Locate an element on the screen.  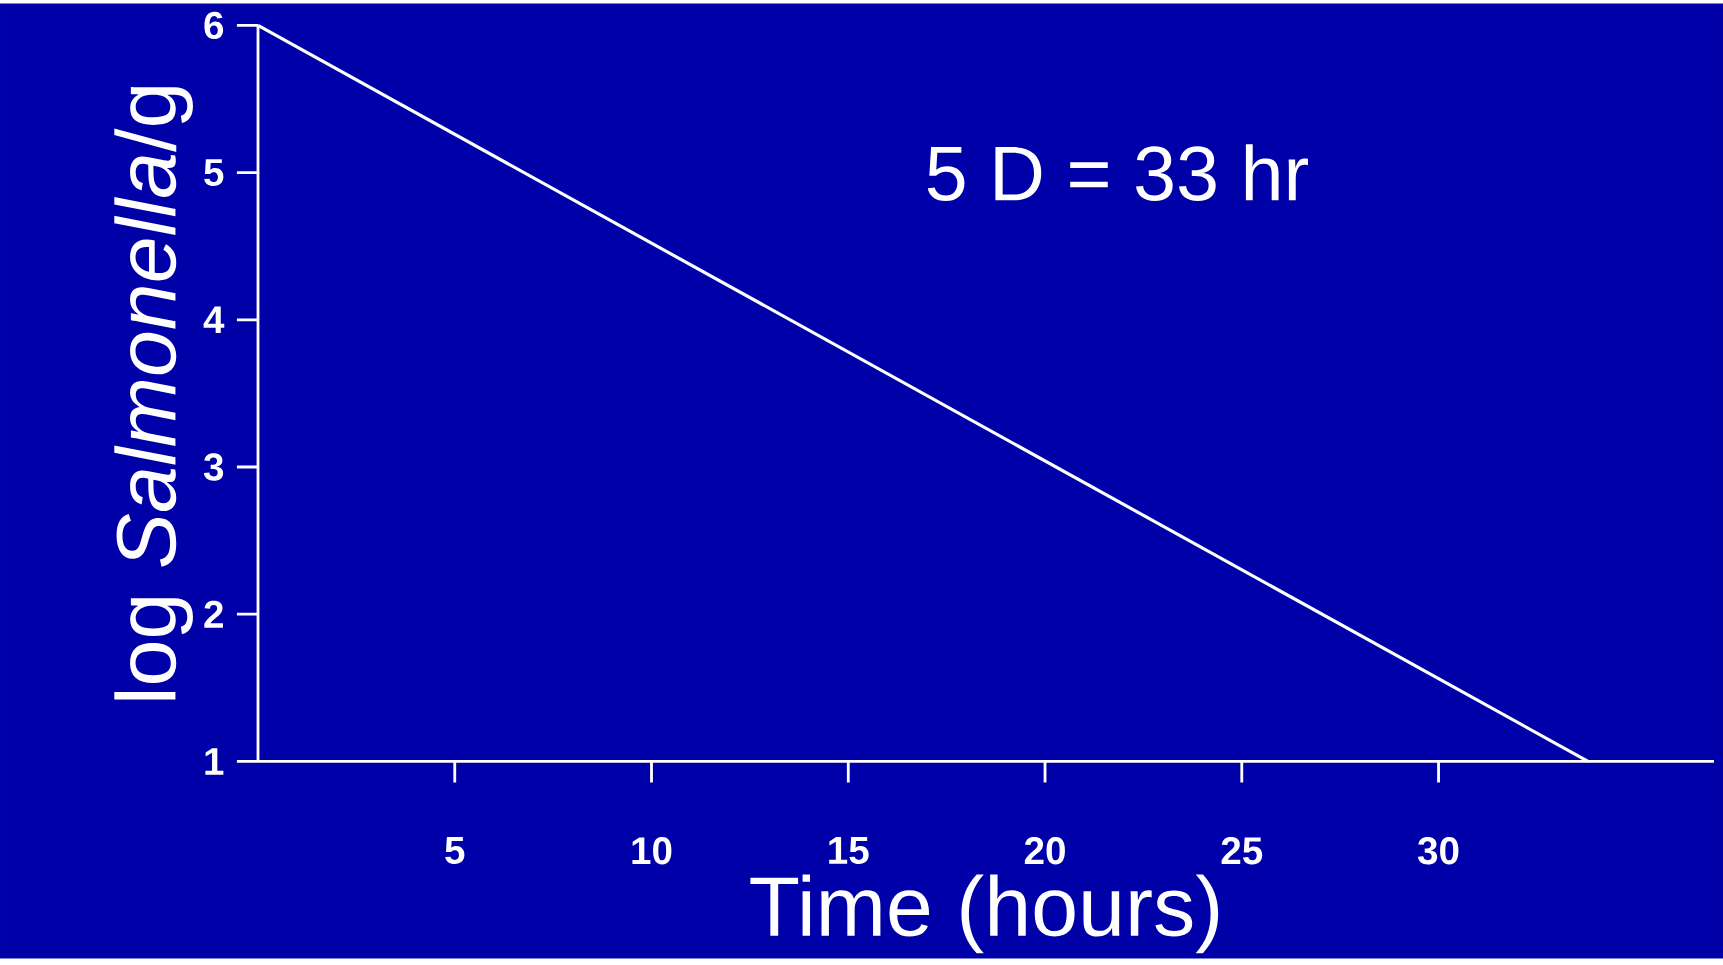
x-tick-label: 30 is located at coordinates (1438, 851).